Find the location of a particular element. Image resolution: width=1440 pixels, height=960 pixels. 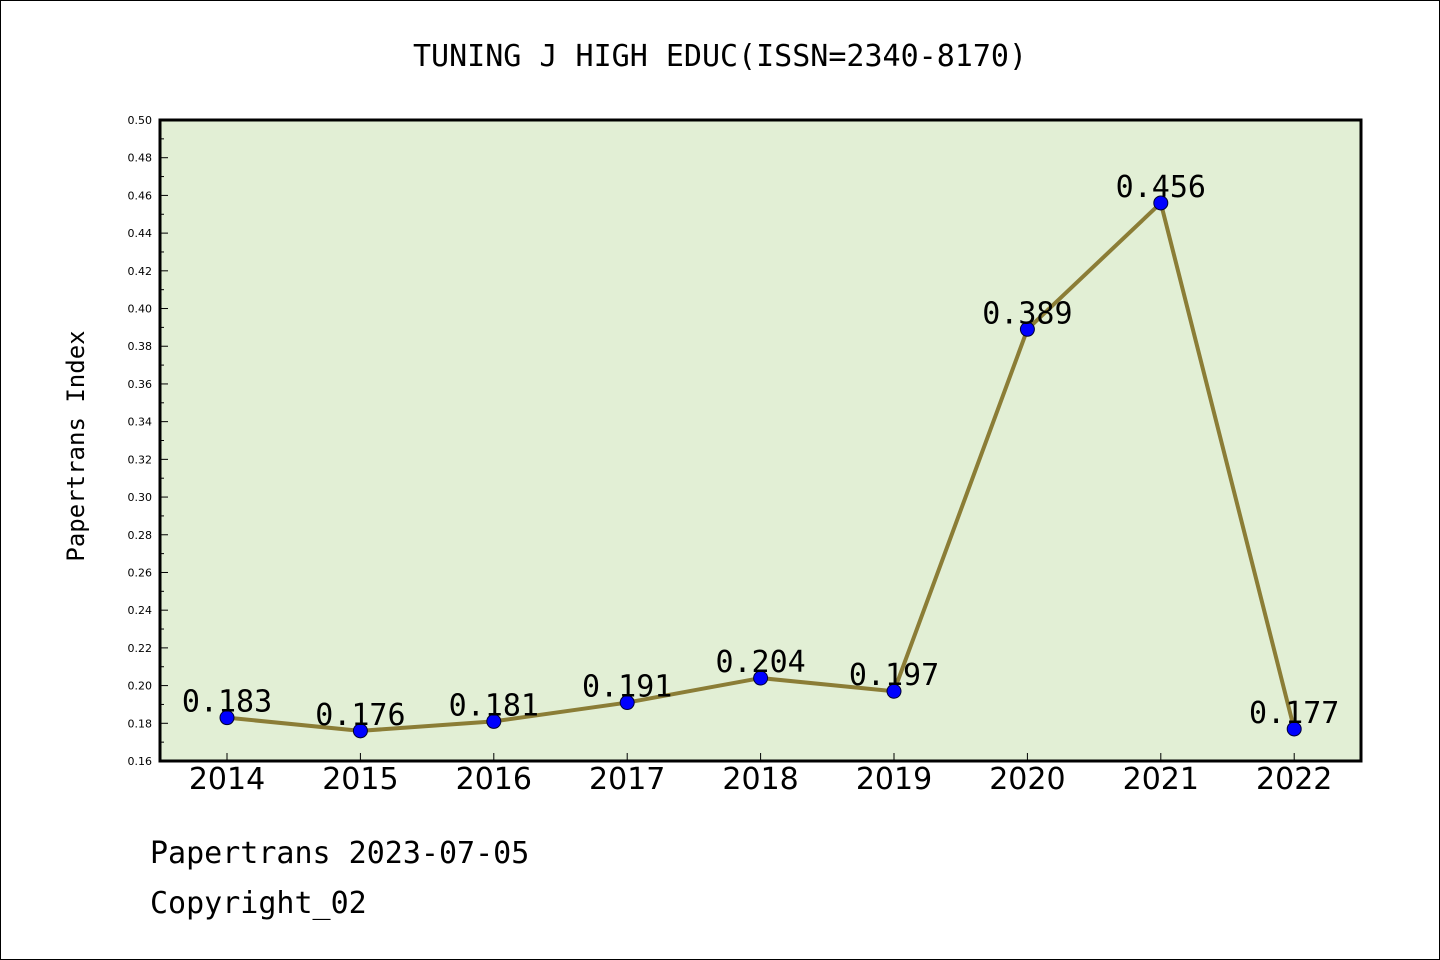

y-tick-label: 0.38 is located at coordinates (140, 346).